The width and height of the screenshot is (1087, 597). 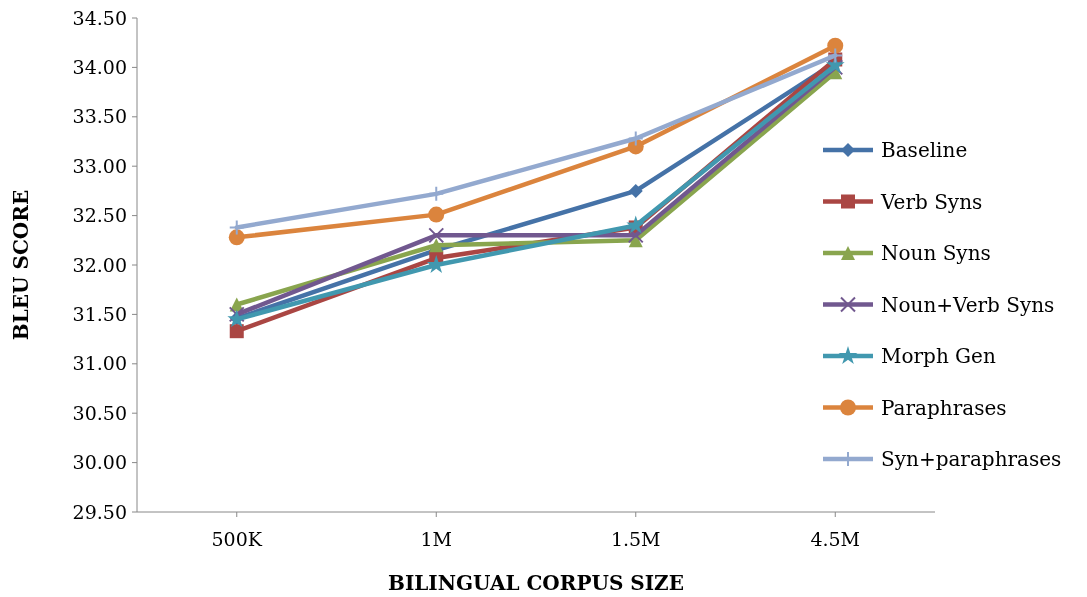 I want to click on x-axis-title: BILINGUAL CORPUS SIZE, so click(x=536, y=583).